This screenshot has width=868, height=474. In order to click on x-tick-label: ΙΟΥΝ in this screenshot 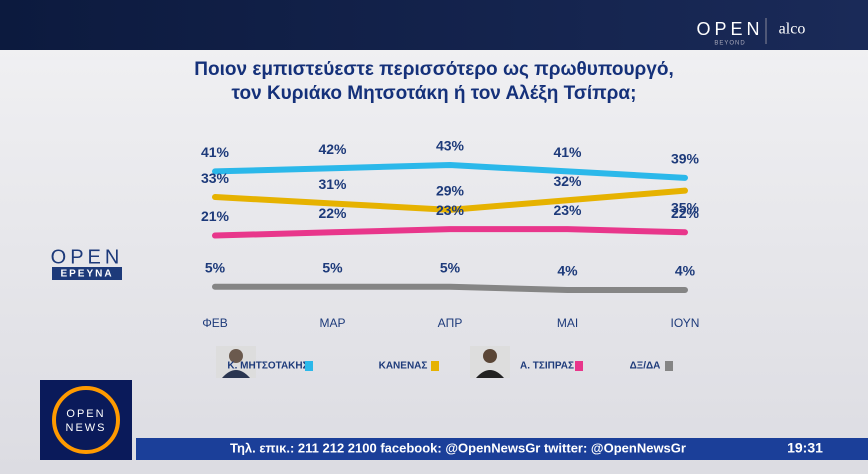, I will do `click(685, 323)`.